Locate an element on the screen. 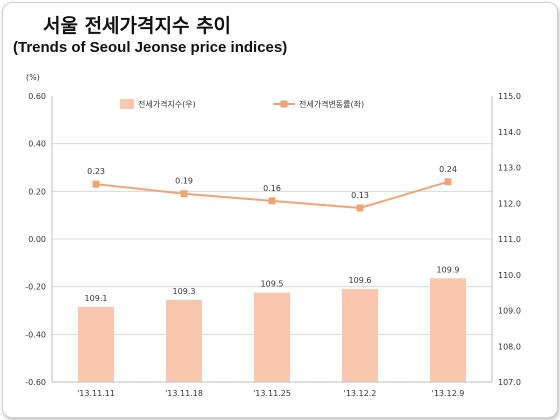 The width and height of the screenshot is (560, 420). right-tick-label: 112.0 is located at coordinates (509, 203).